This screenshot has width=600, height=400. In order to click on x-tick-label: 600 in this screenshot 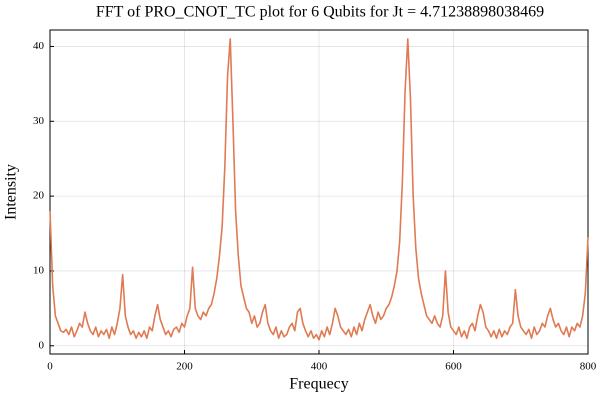, I will do `click(453, 367)`.